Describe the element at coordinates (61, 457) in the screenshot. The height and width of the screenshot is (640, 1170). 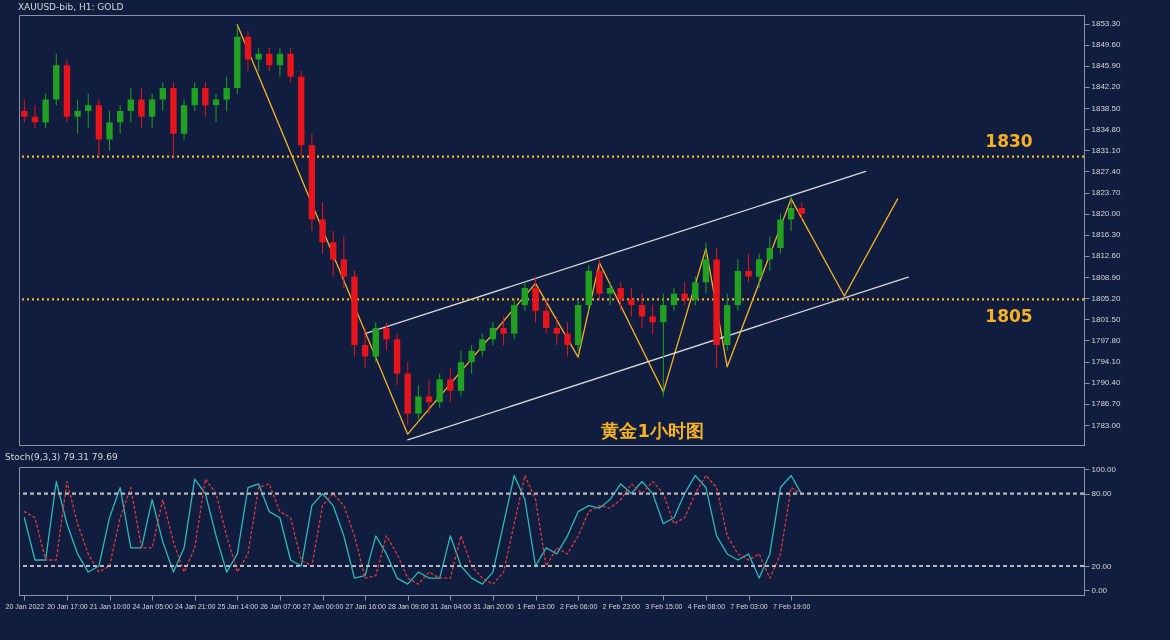
I see `chart-title: Stoch(9,3,3) 79.31 79.69` at that location.